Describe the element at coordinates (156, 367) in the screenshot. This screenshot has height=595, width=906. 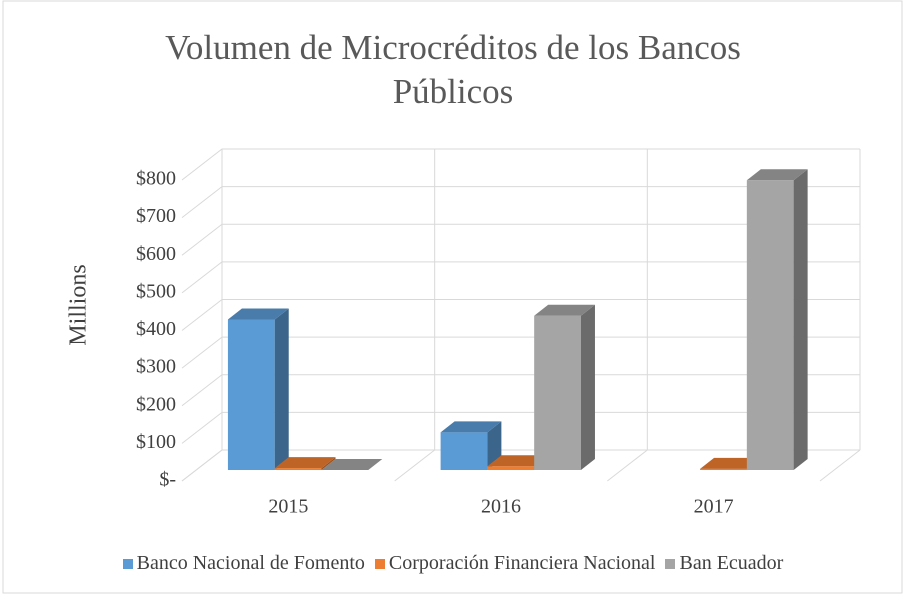
I see `y-tick-label: $300` at that location.